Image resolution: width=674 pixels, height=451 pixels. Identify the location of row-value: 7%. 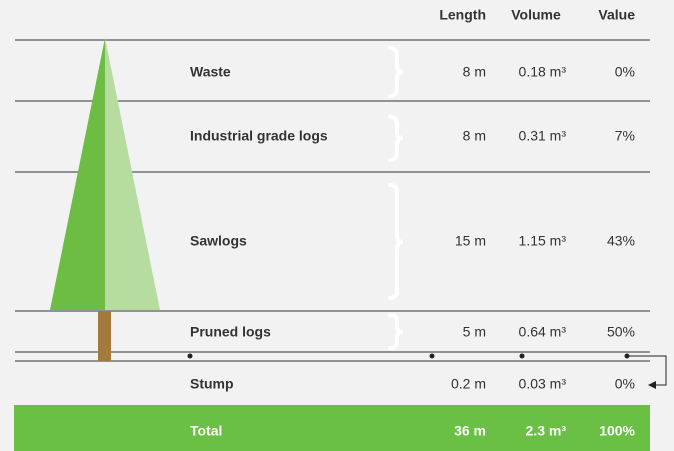
(625, 136).